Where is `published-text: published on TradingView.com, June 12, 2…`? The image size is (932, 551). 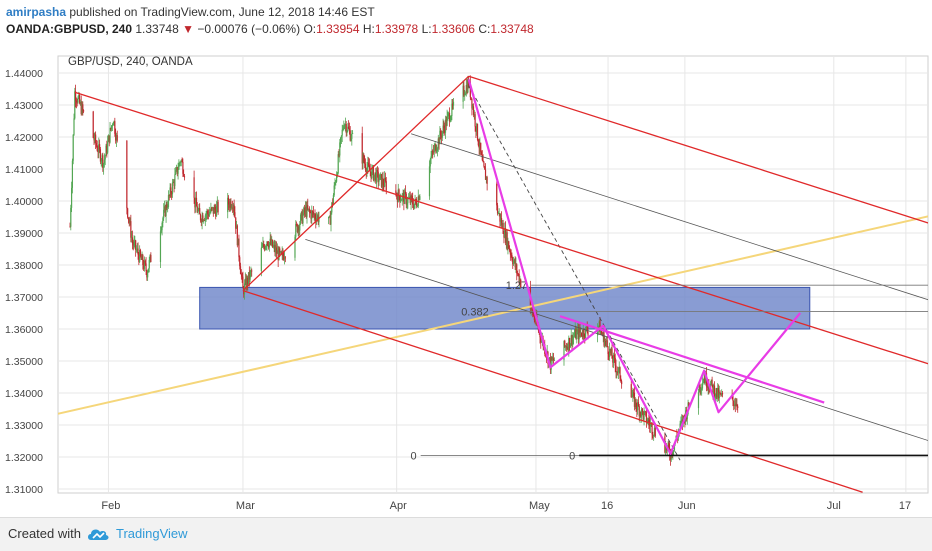 published-text: published on TradingView.com, June 12, 2… is located at coordinates (222, 12).